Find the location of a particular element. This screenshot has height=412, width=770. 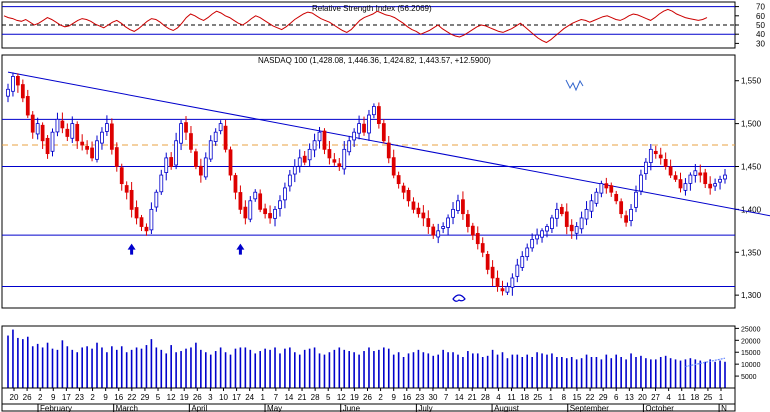

x-month-label: N is located at coordinates (724, 408).